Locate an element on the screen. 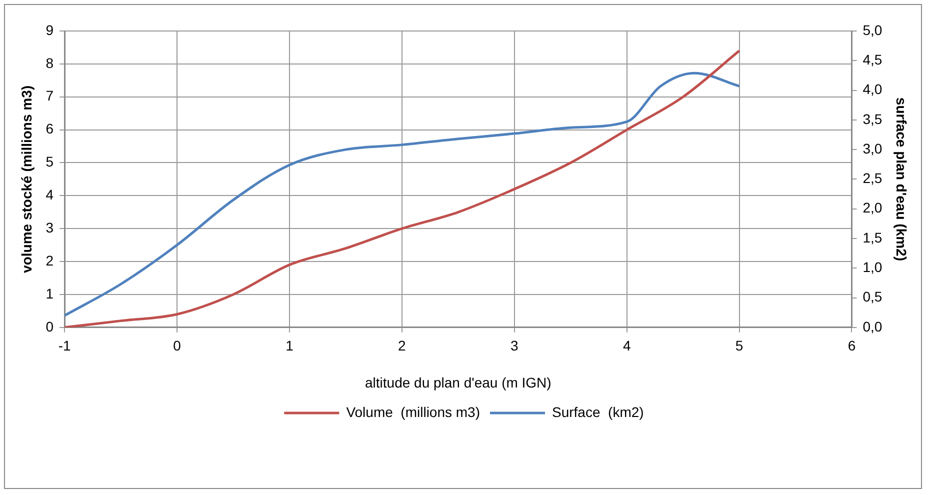 This screenshot has width=928, height=495. y-tick-label: 4 is located at coordinates (50, 194).